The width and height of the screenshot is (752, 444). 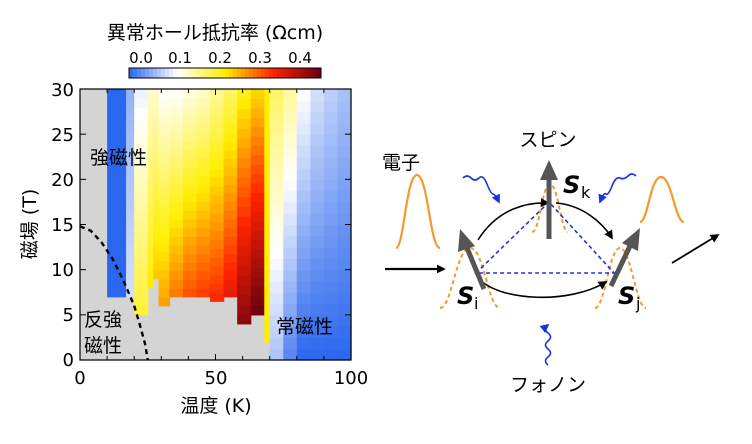 What do you see at coordinates (68, 360) in the screenshot?
I see `y-tick-label: 0` at bounding box center [68, 360].